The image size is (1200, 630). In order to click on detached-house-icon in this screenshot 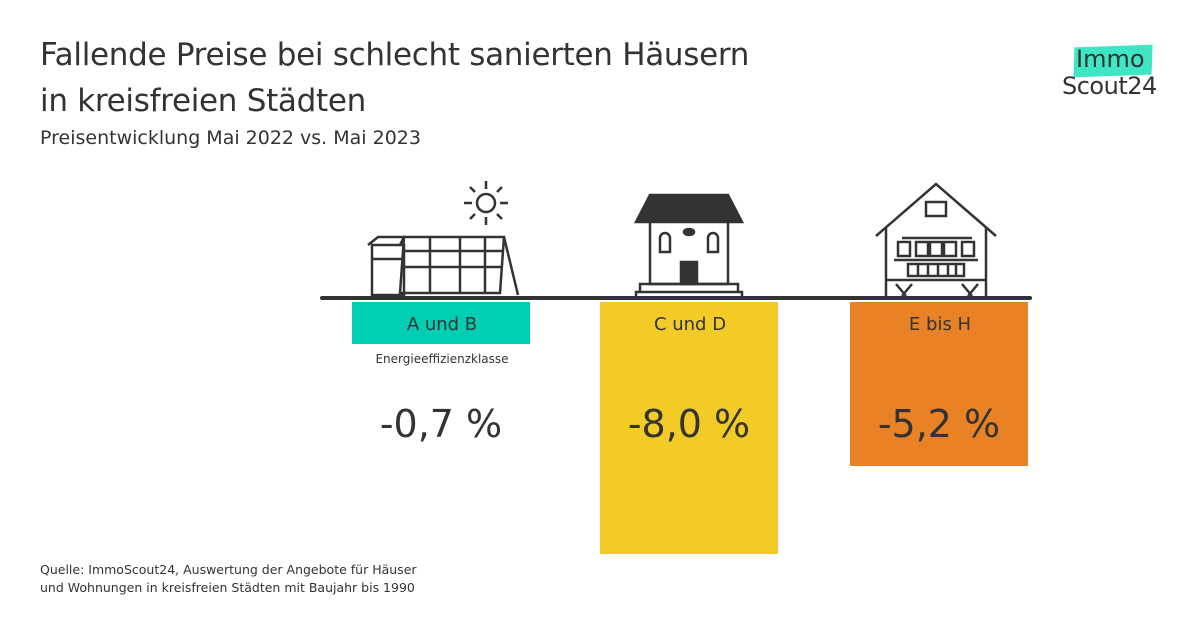, I will do `click(689, 246)`.